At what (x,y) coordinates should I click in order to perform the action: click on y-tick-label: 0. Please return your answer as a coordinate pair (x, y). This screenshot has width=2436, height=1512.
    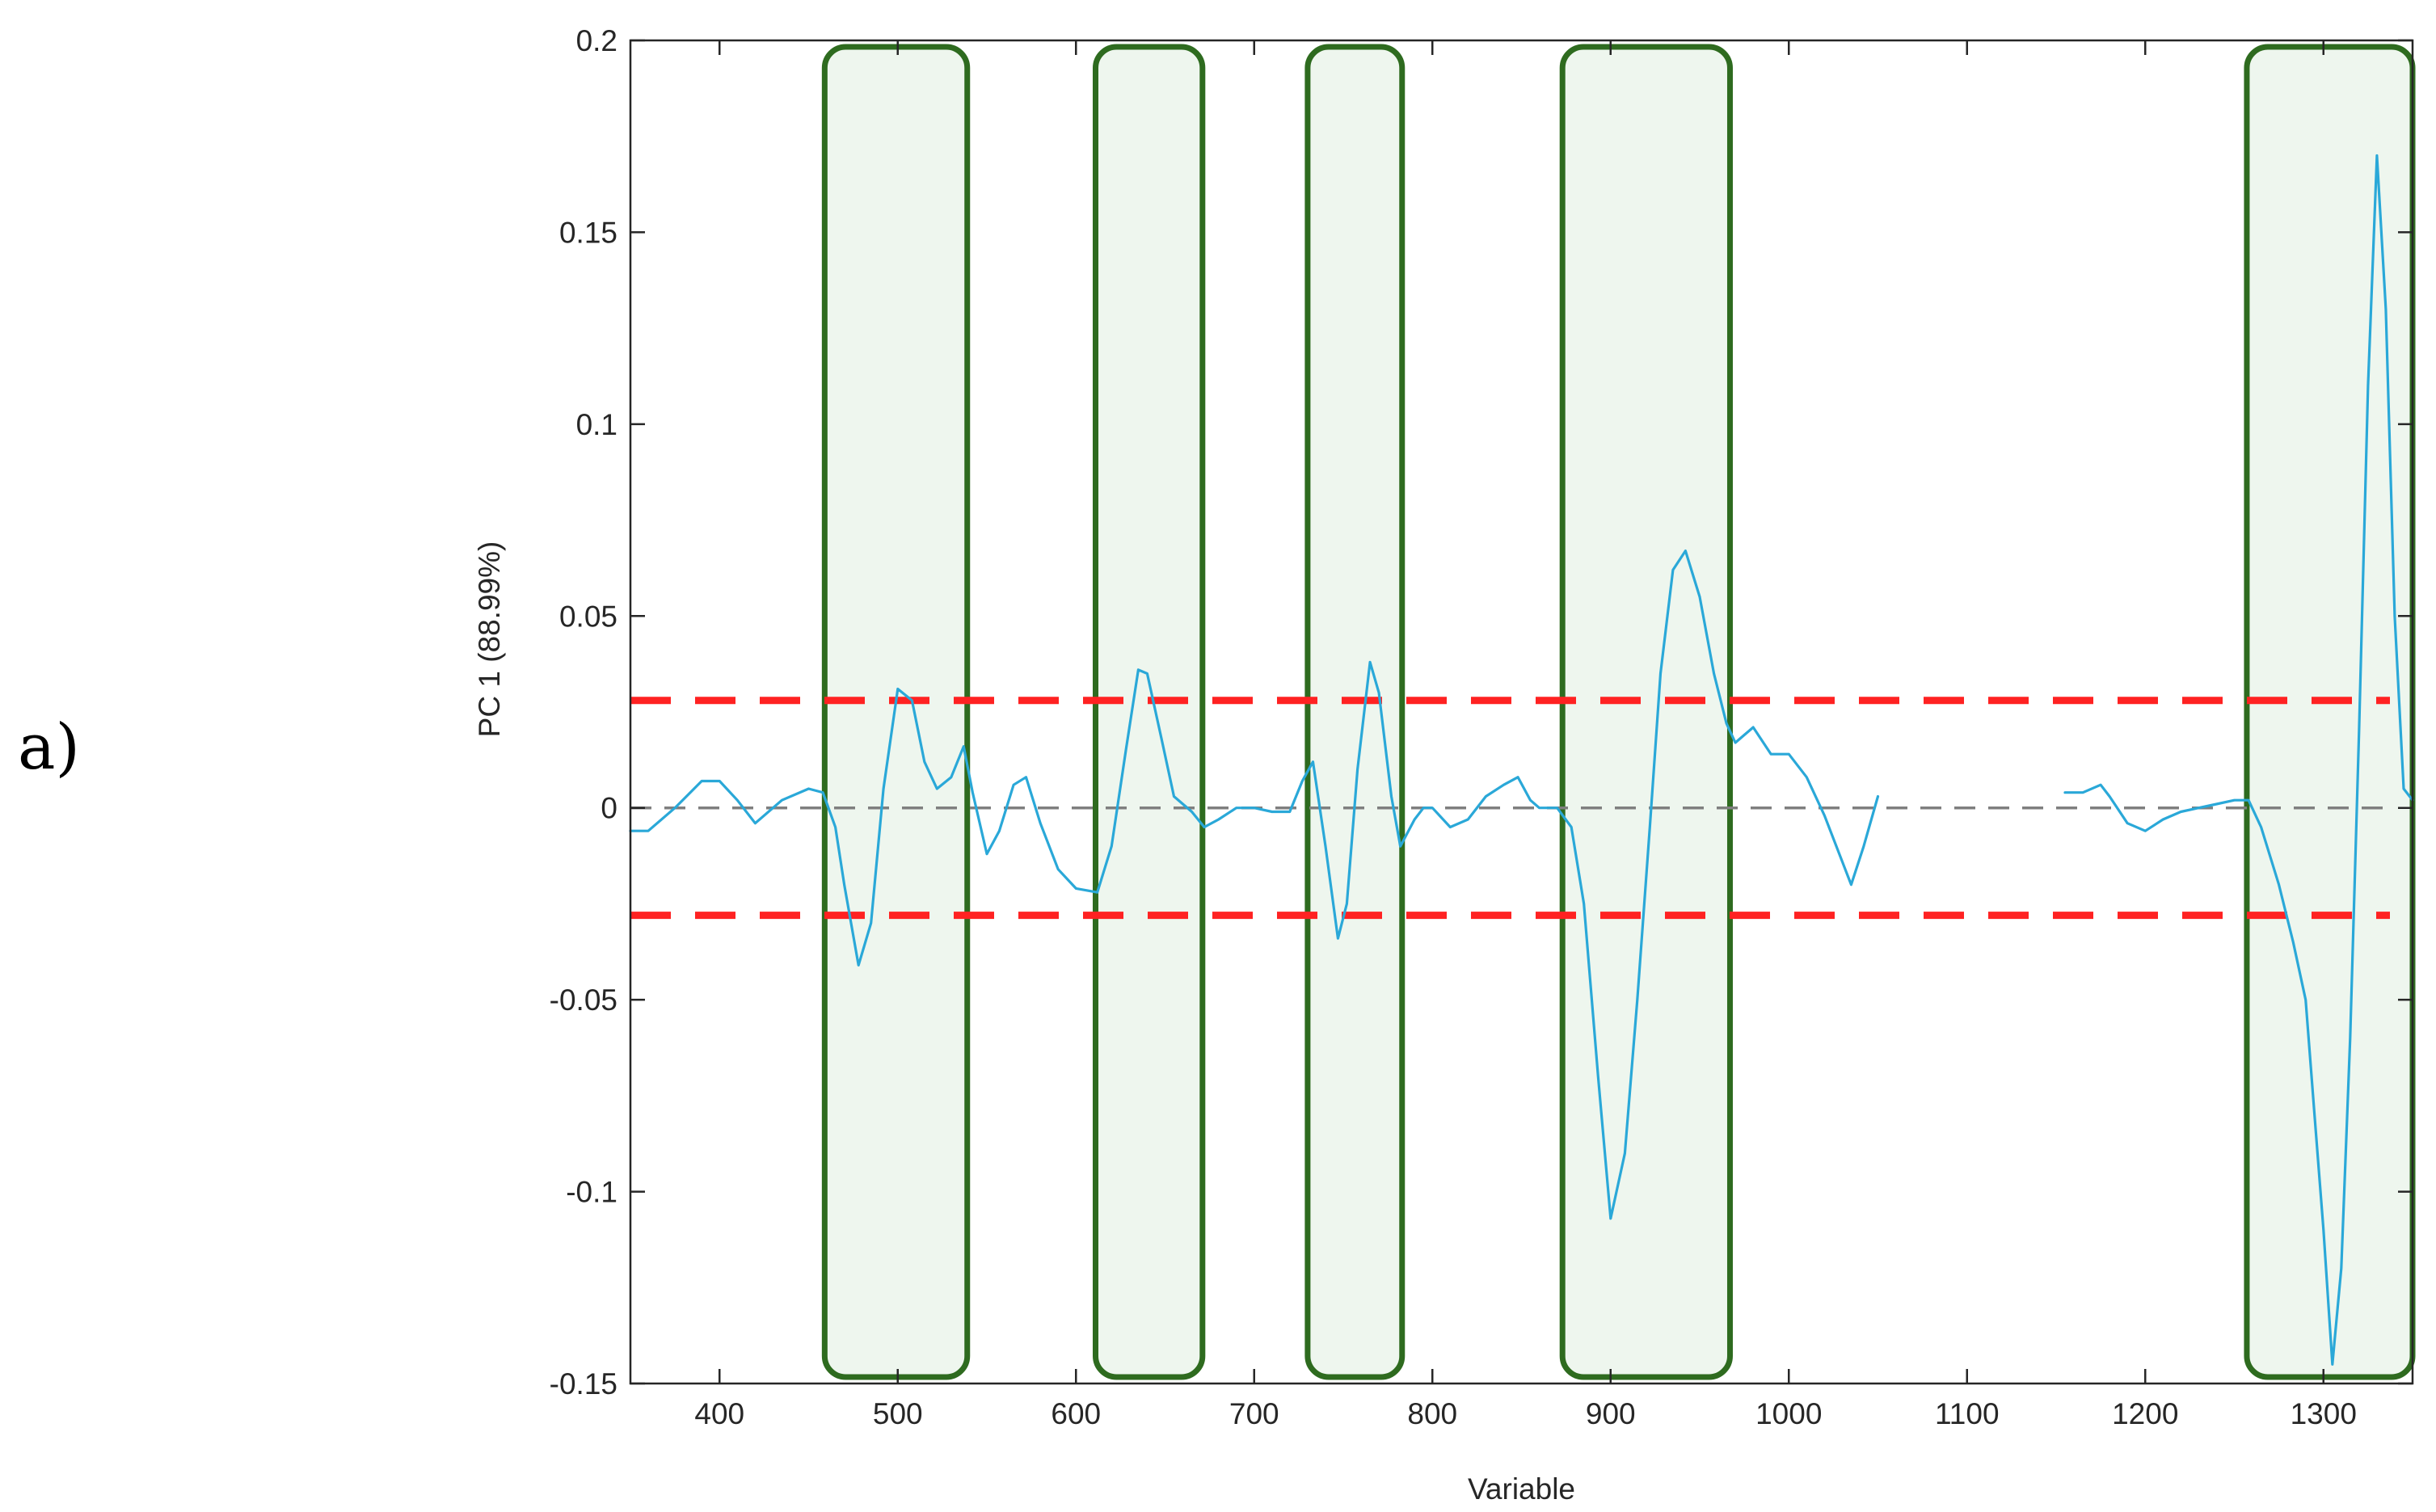
    Looking at the image, I should click on (609, 808).